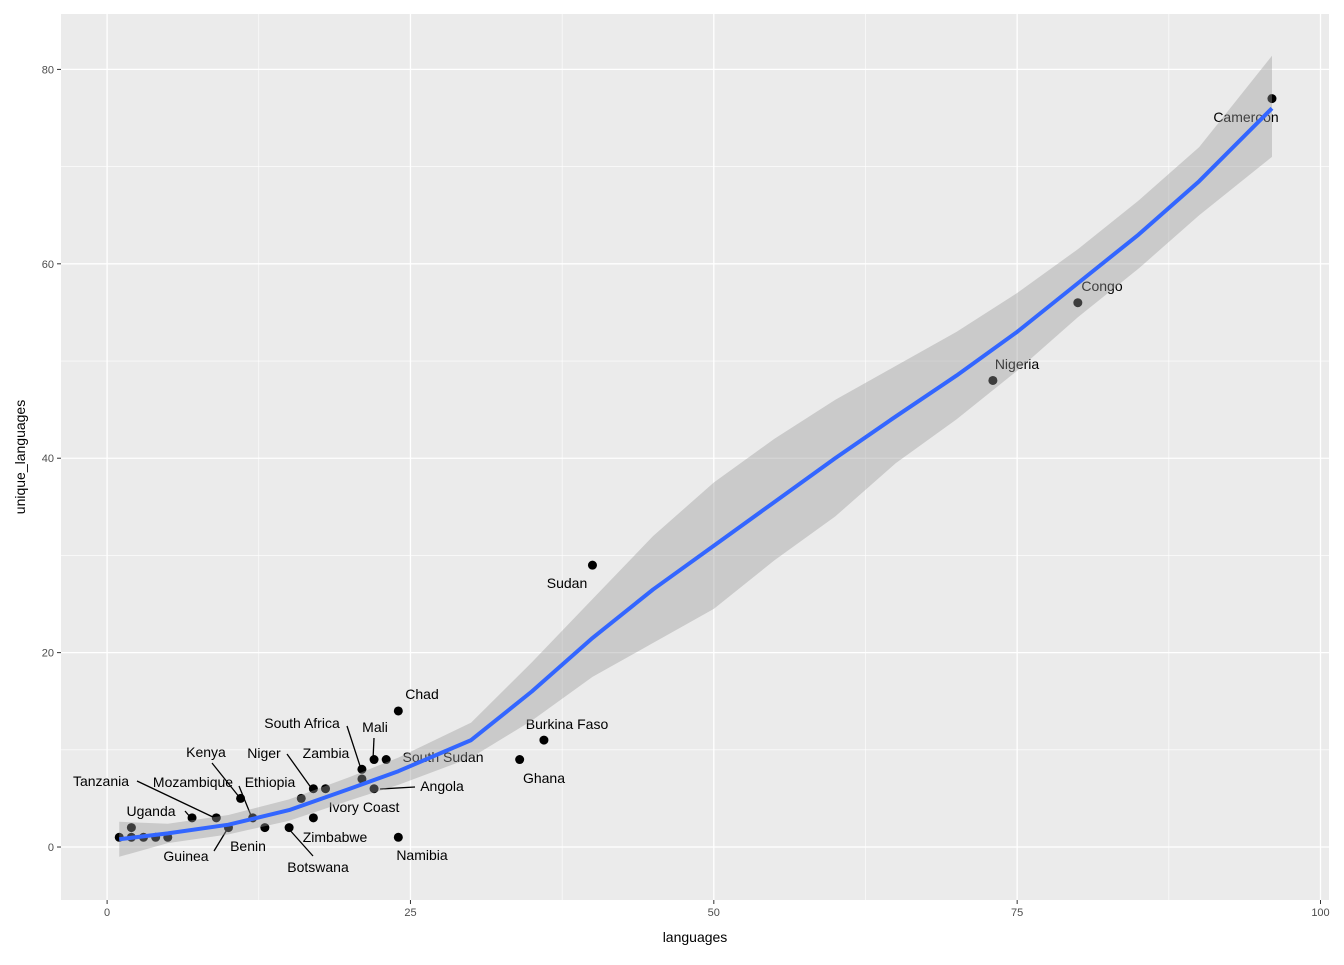 The image size is (1344, 965). Describe the element at coordinates (410, 913) in the screenshot. I see `x-tick-label: 25` at that location.